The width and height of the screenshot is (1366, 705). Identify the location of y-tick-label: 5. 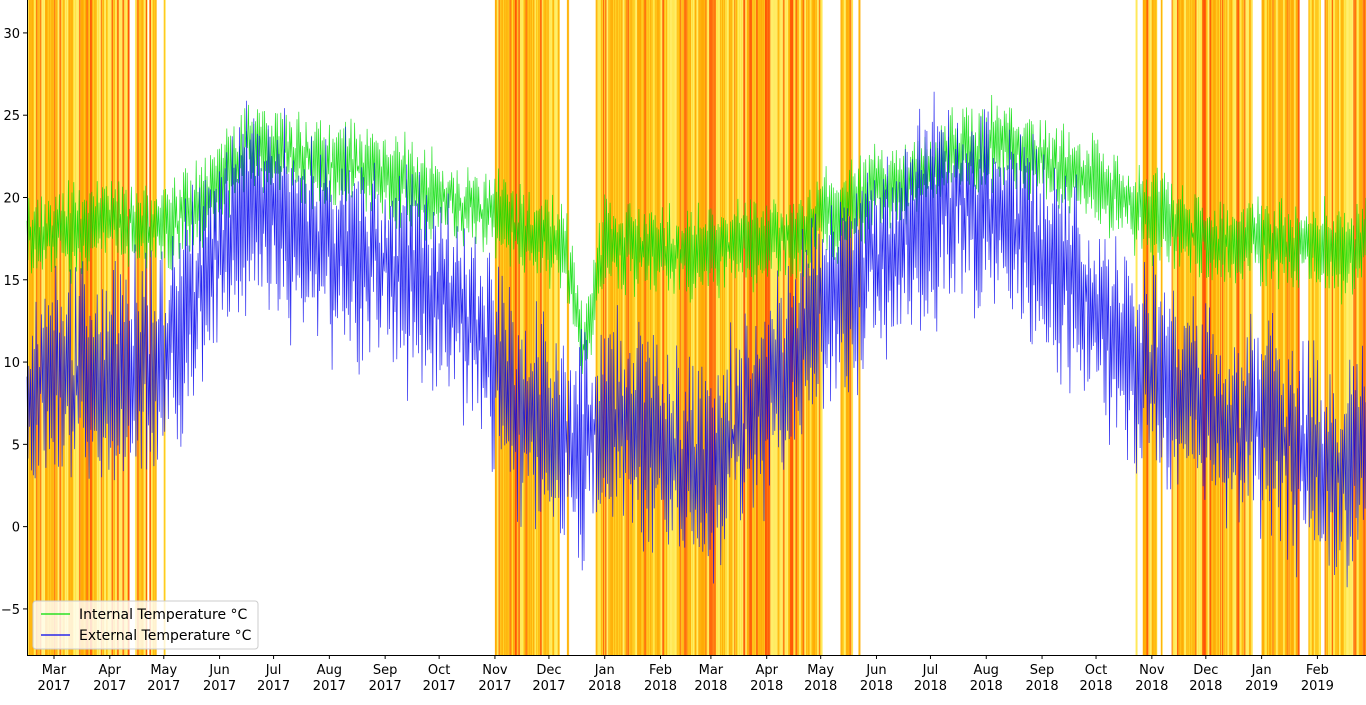
(16, 445).